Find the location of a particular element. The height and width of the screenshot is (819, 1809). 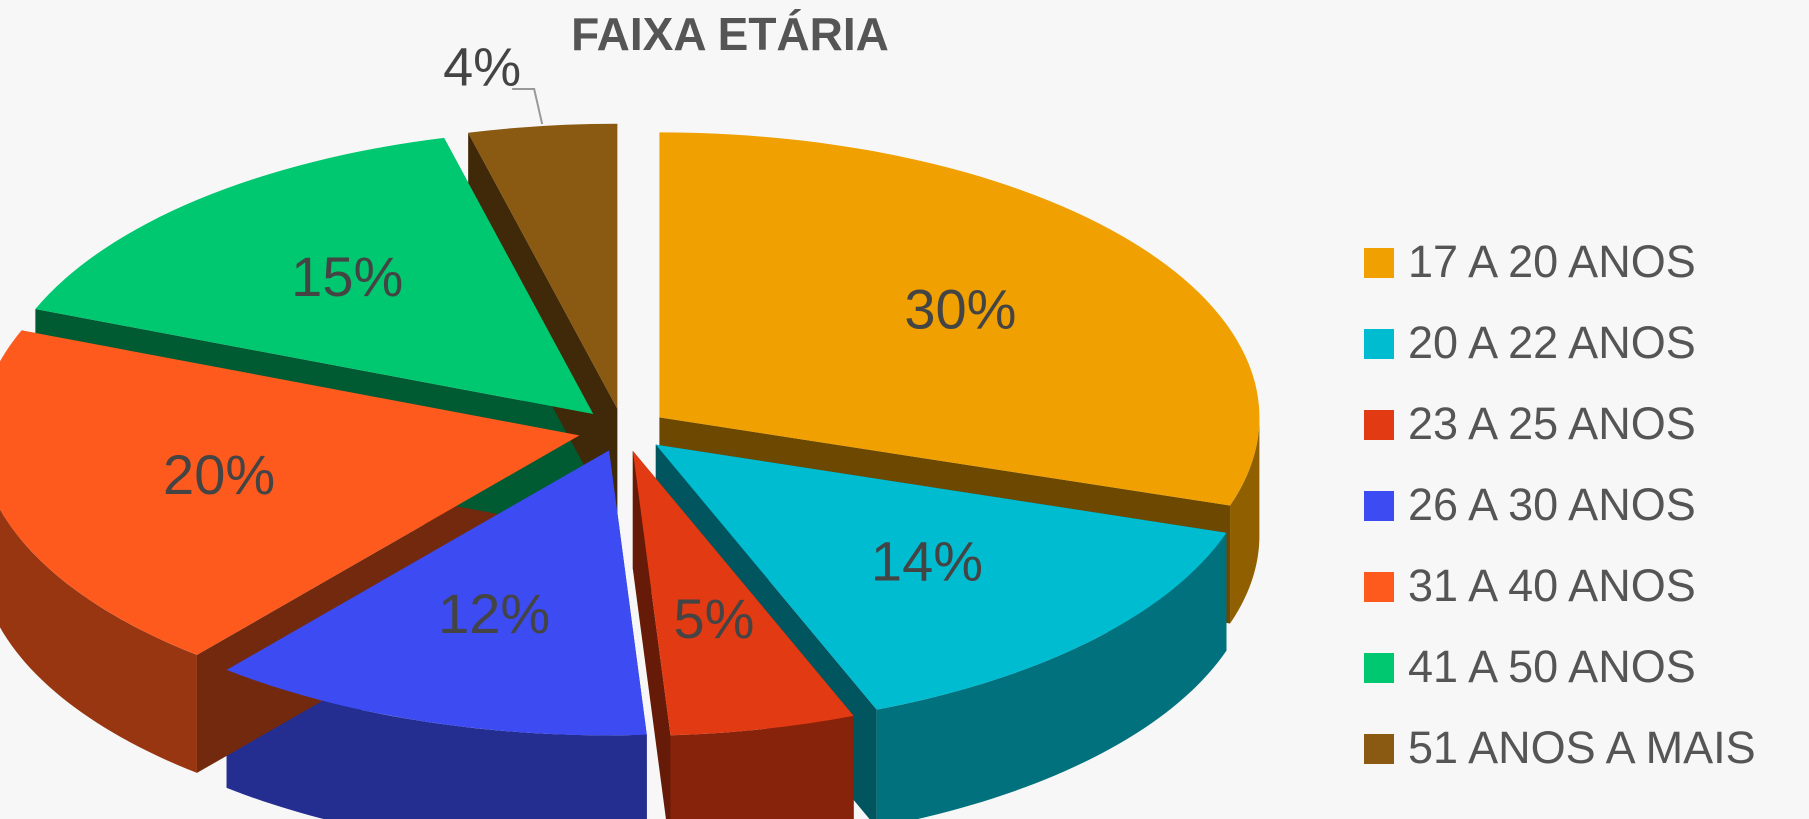

slice-side is located at coordinates (651, 634).